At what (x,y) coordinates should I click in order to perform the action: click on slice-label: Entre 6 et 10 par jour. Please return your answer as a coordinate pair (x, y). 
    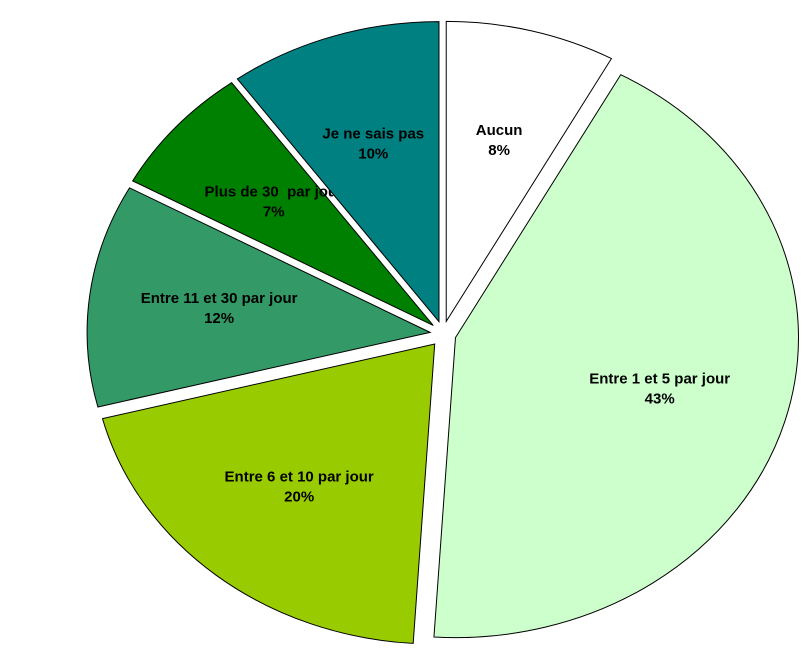
    Looking at the image, I should click on (299, 476).